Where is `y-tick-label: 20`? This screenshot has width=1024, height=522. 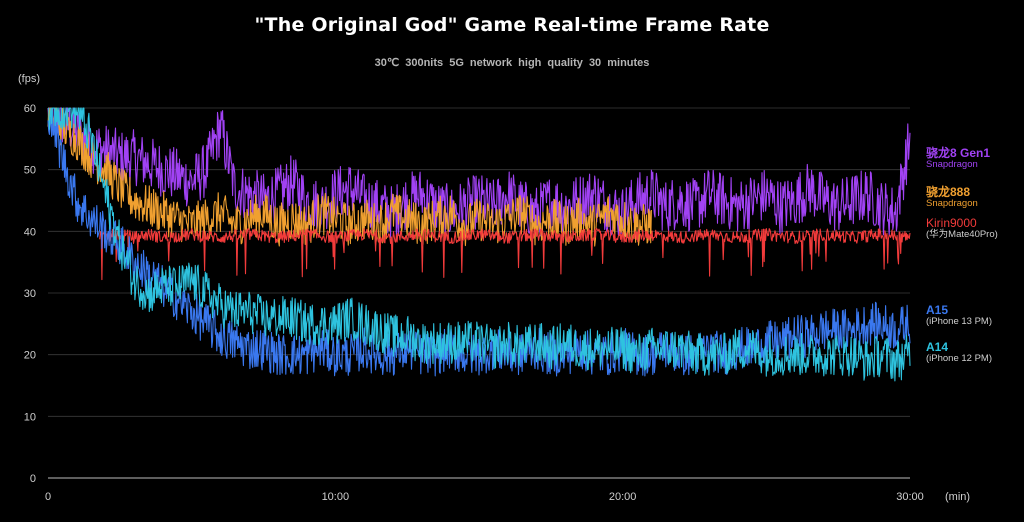 y-tick-label: 20 is located at coordinates (30, 356).